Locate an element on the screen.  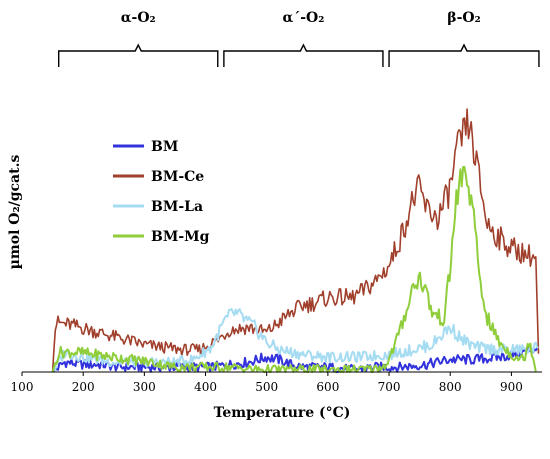
x-tick-label: 200 is located at coordinates (83, 387).